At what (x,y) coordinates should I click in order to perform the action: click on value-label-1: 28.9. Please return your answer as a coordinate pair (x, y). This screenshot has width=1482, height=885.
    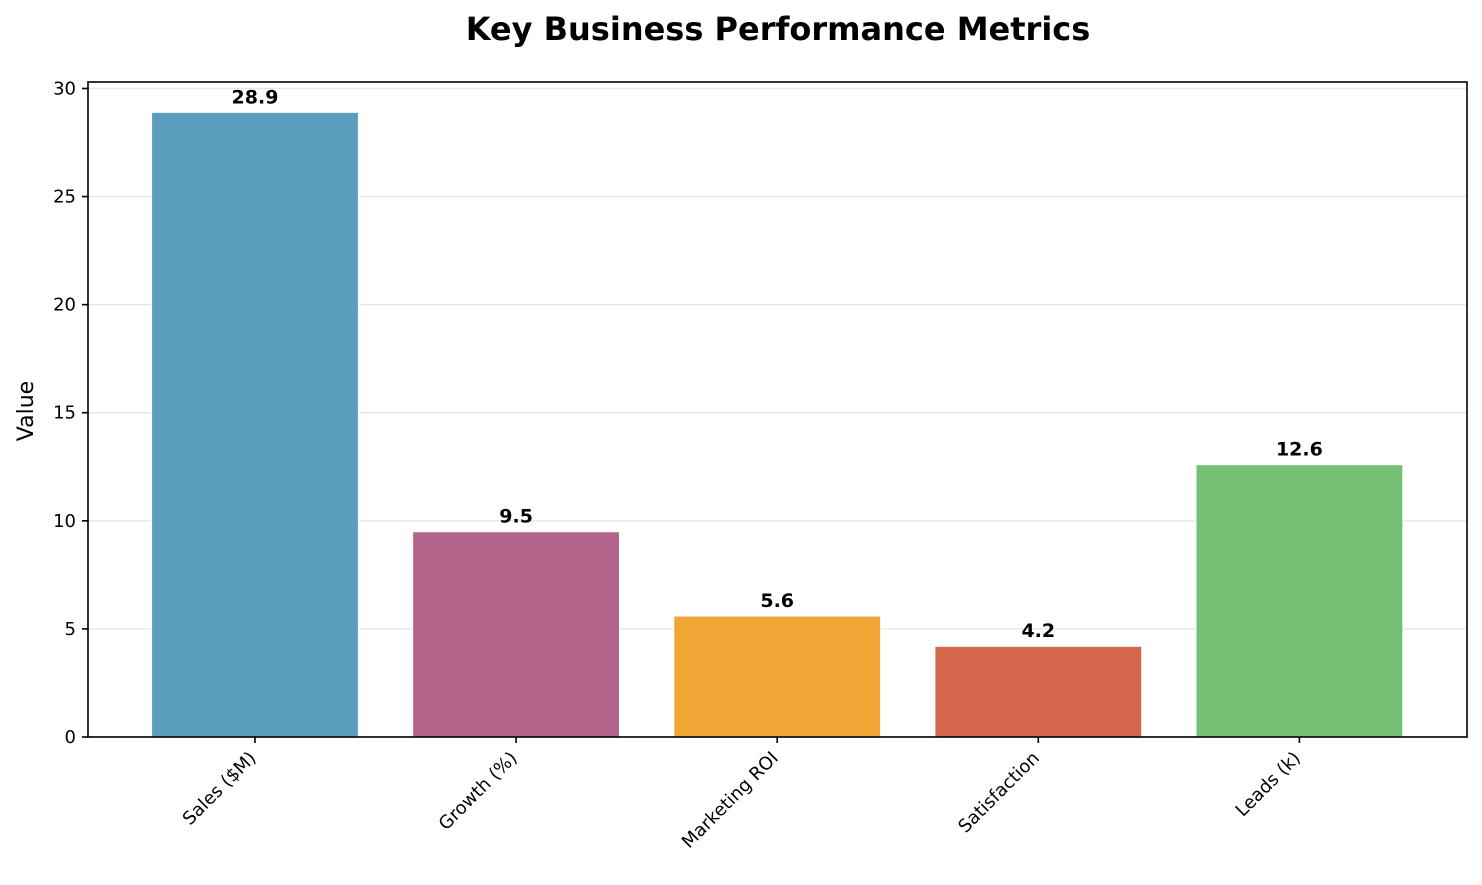
    Looking at the image, I should click on (255, 97).